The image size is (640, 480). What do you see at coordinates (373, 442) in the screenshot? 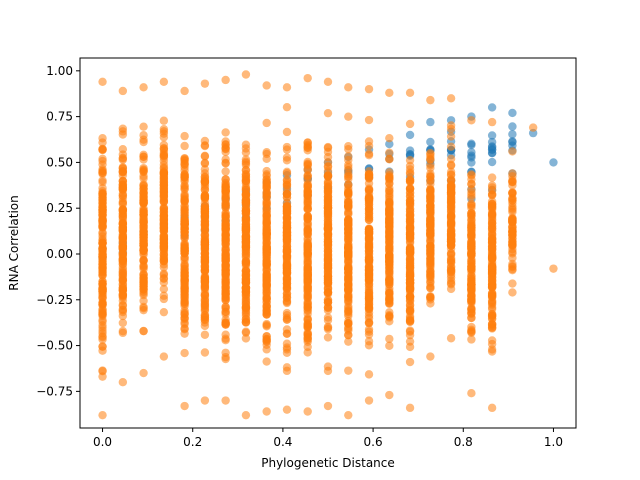
I see `x-tick-label: 0.6` at bounding box center [373, 442].